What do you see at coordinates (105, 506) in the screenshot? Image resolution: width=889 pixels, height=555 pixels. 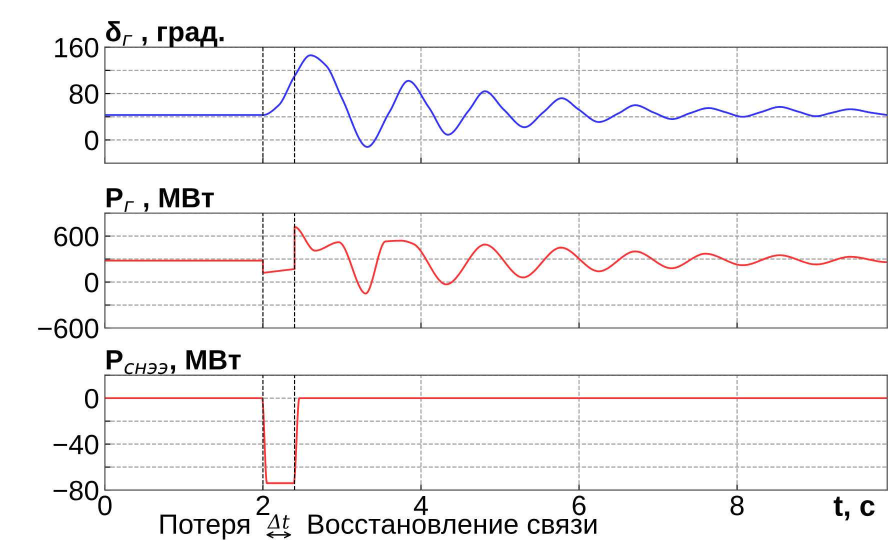 I see `x-tick-label: 0` at bounding box center [105, 506].